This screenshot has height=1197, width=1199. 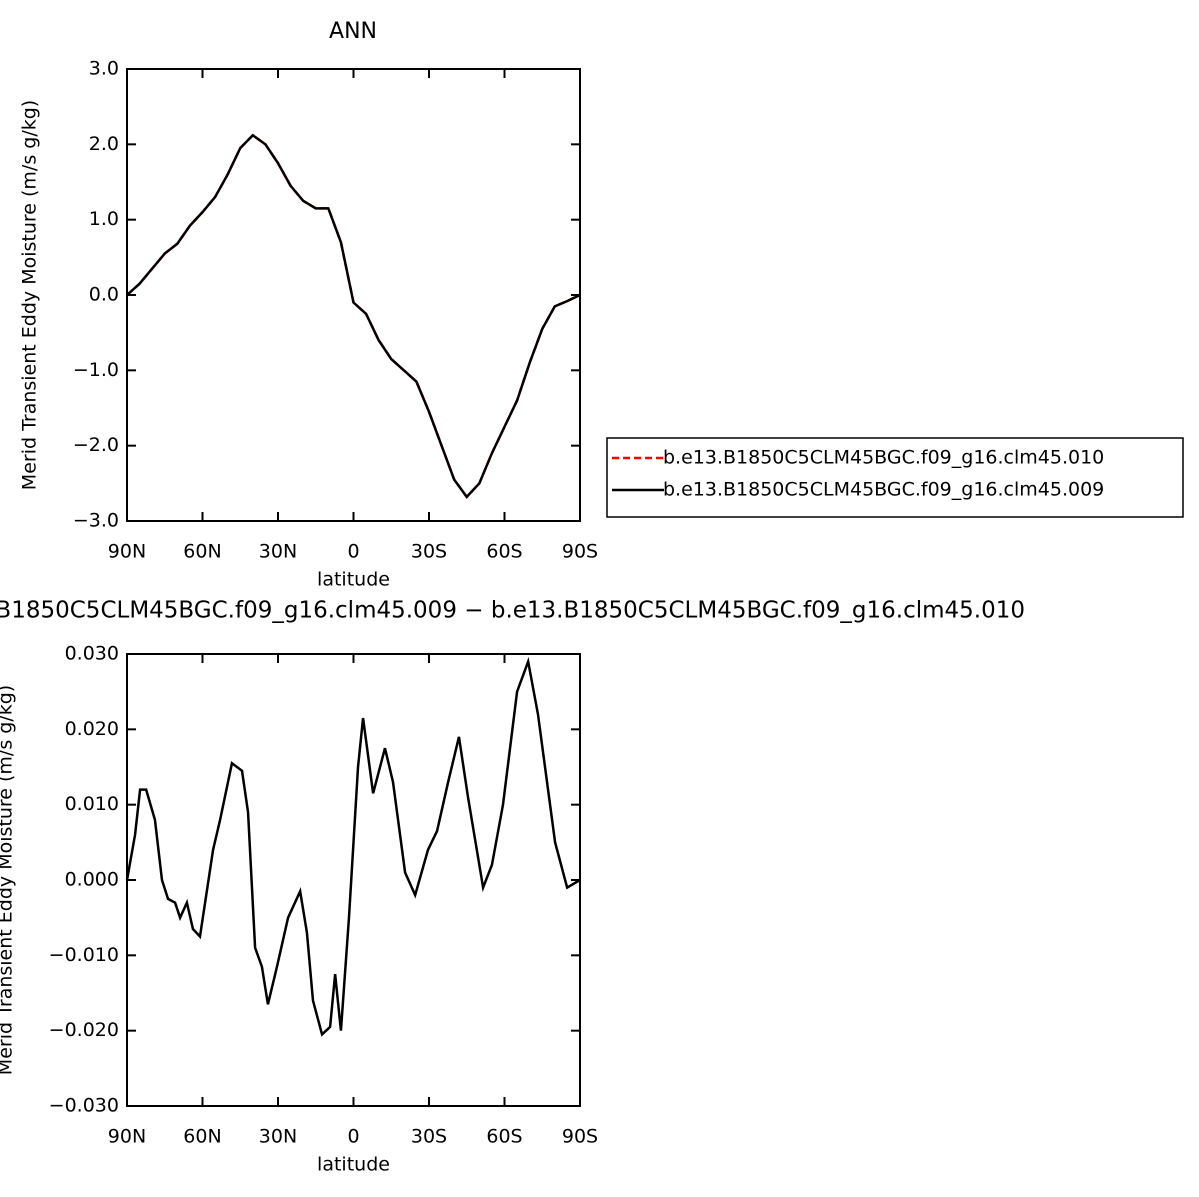 What do you see at coordinates (104, 144) in the screenshot?
I see `y-tick-label: 2.0` at bounding box center [104, 144].